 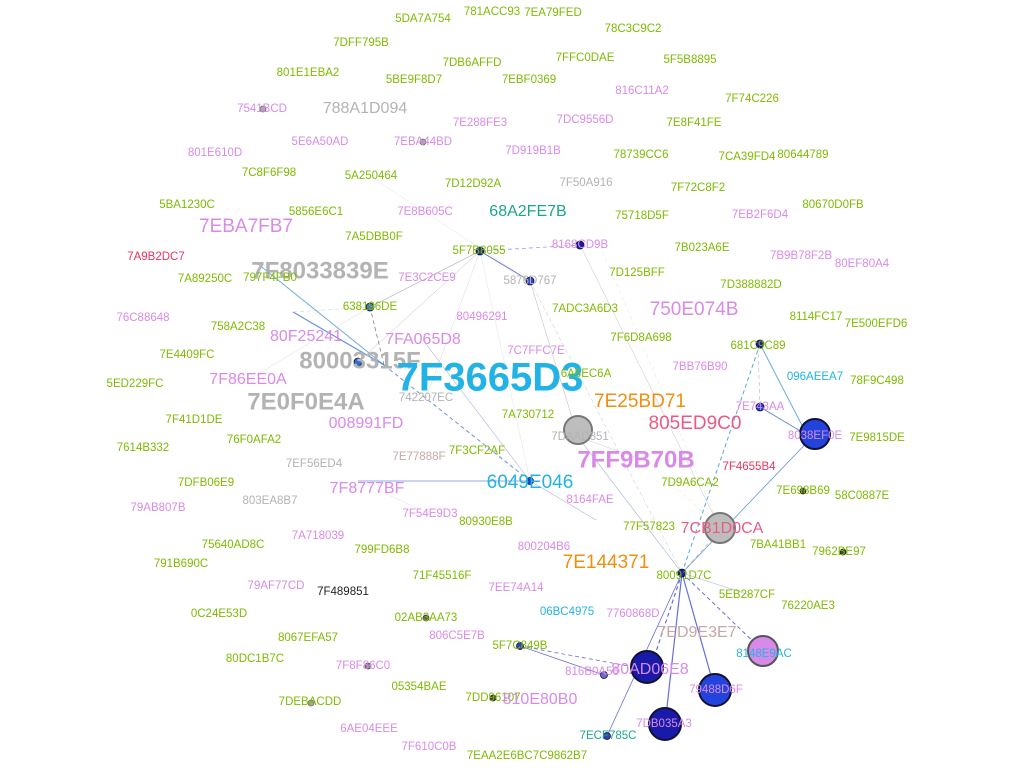 What do you see at coordinates (233, 545) in the screenshot?
I see `node-label: 75640AD8C` at bounding box center [233, 545].